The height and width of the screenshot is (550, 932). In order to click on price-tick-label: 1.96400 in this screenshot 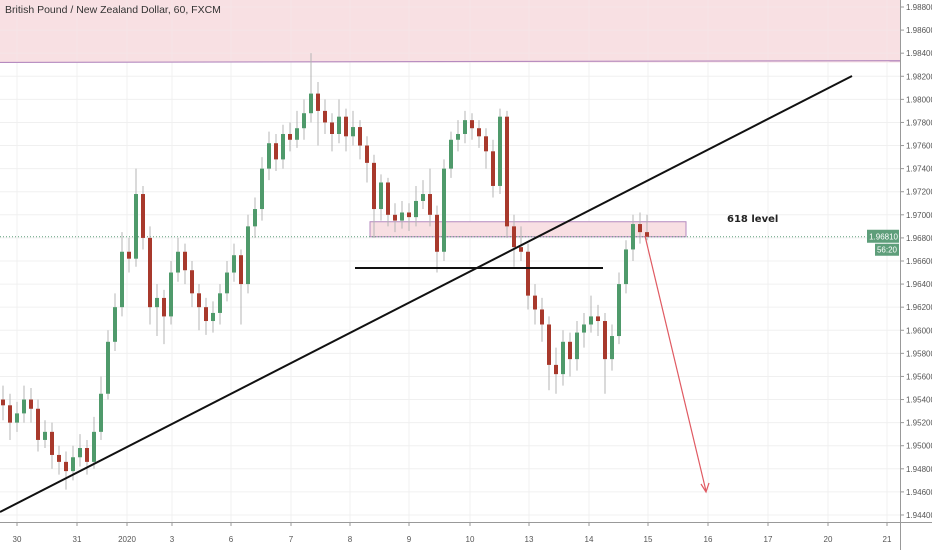, I will do `click(919, 284)`.